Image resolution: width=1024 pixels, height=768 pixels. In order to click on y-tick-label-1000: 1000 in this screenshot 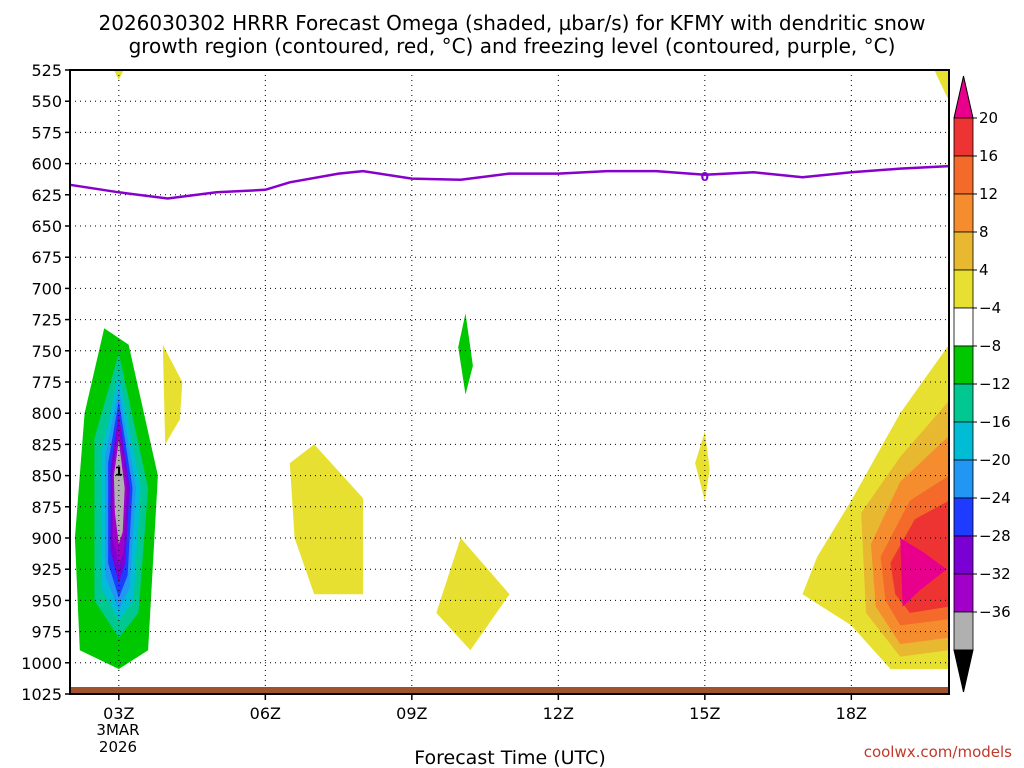, I will do `click(41, 663)`.